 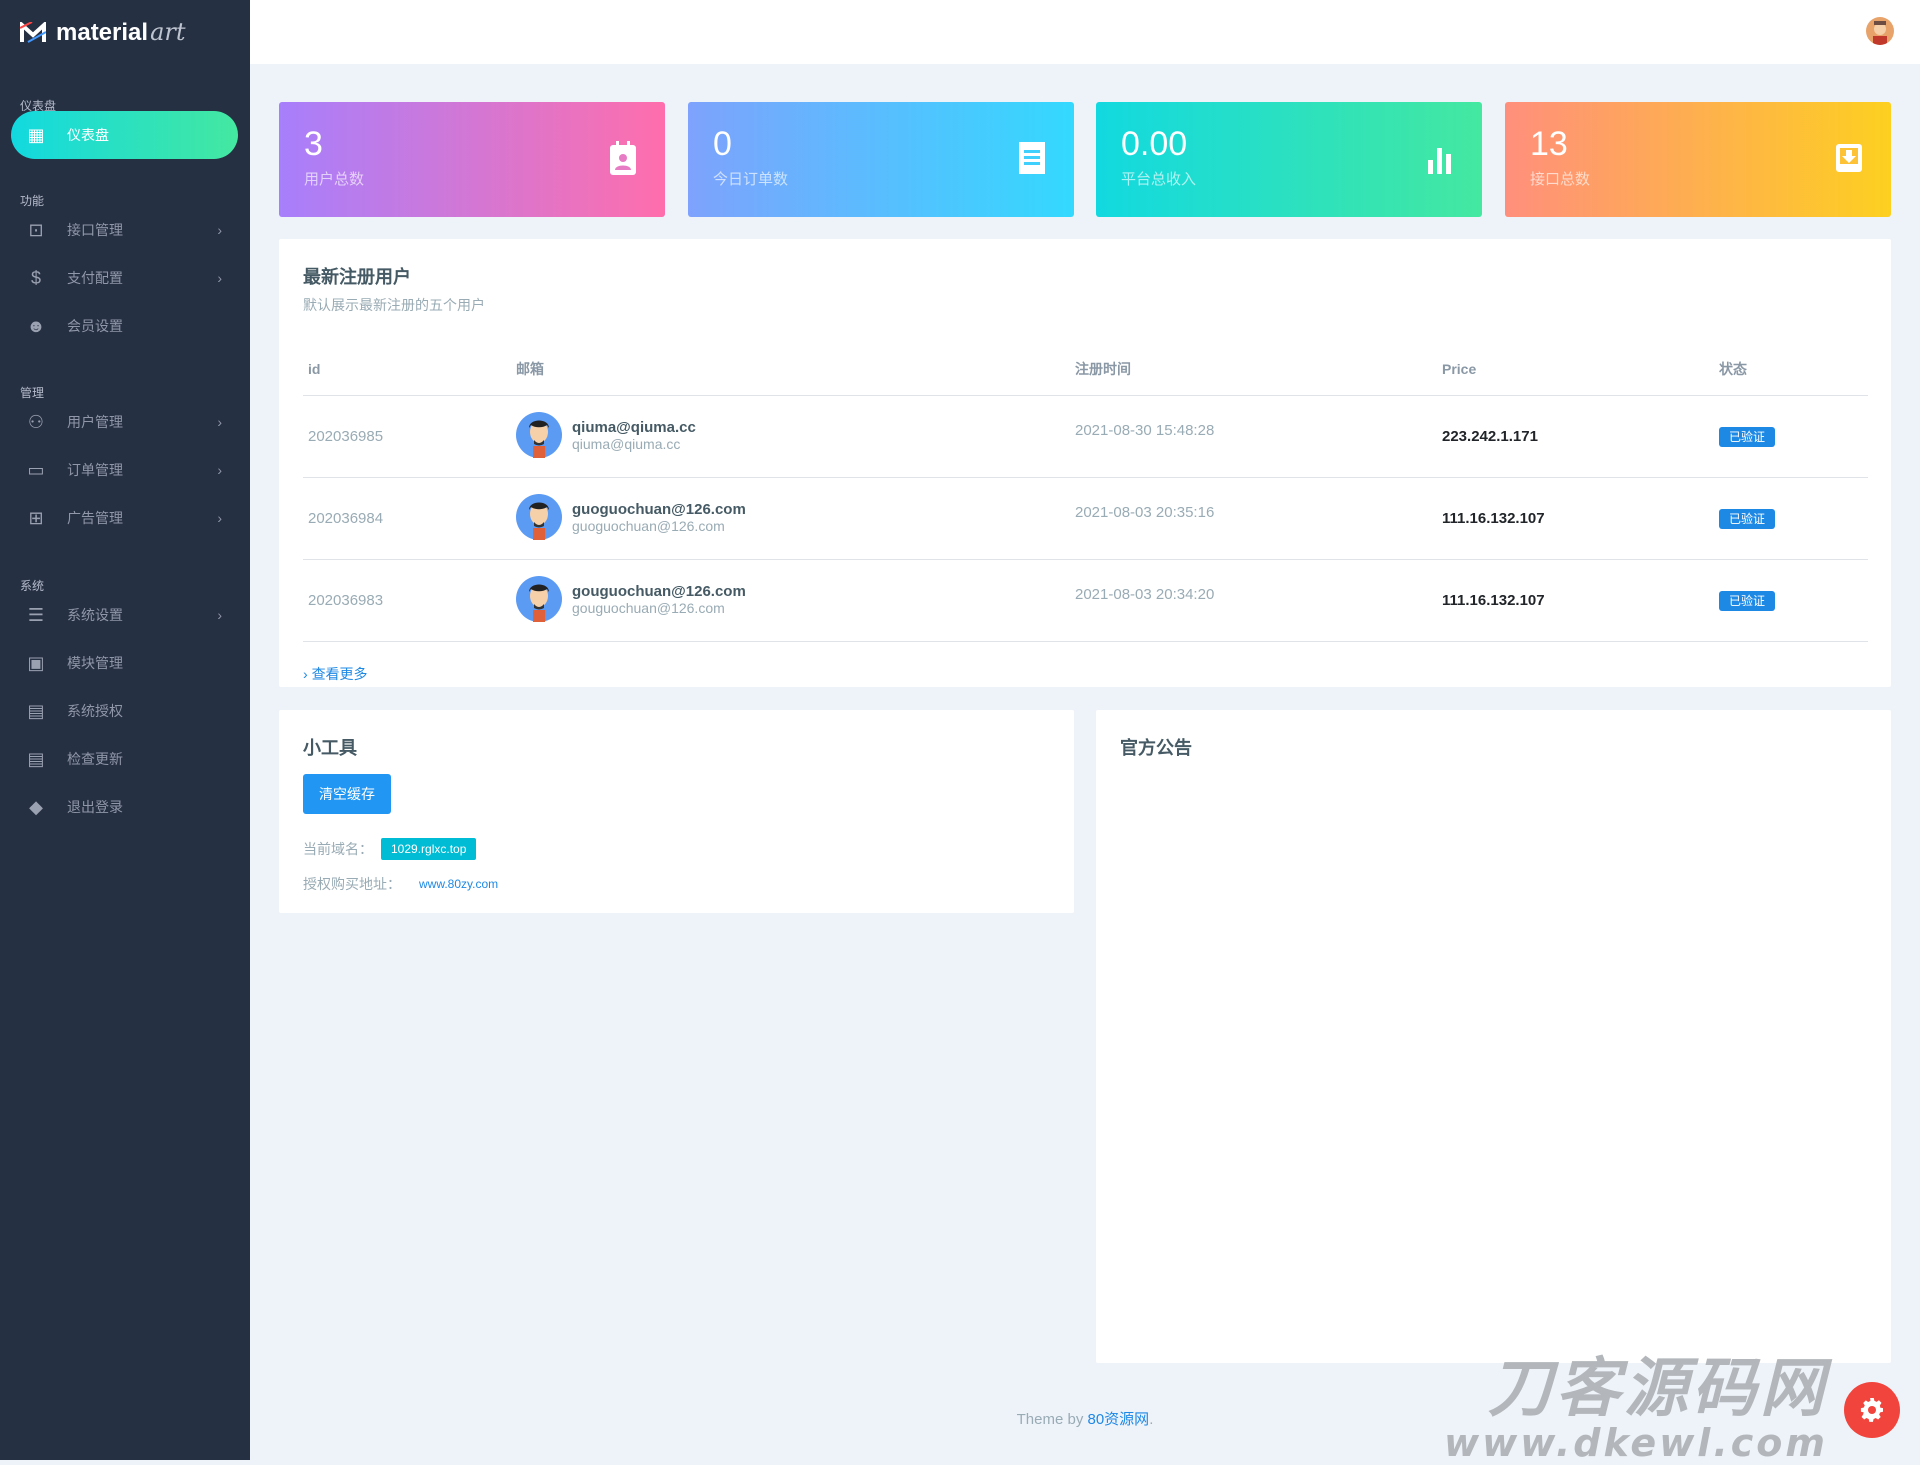 What do you see at coordinates (330, 748) in the screenshot?
I see `tools-title: 小工具` at bounding box center [330, 748].